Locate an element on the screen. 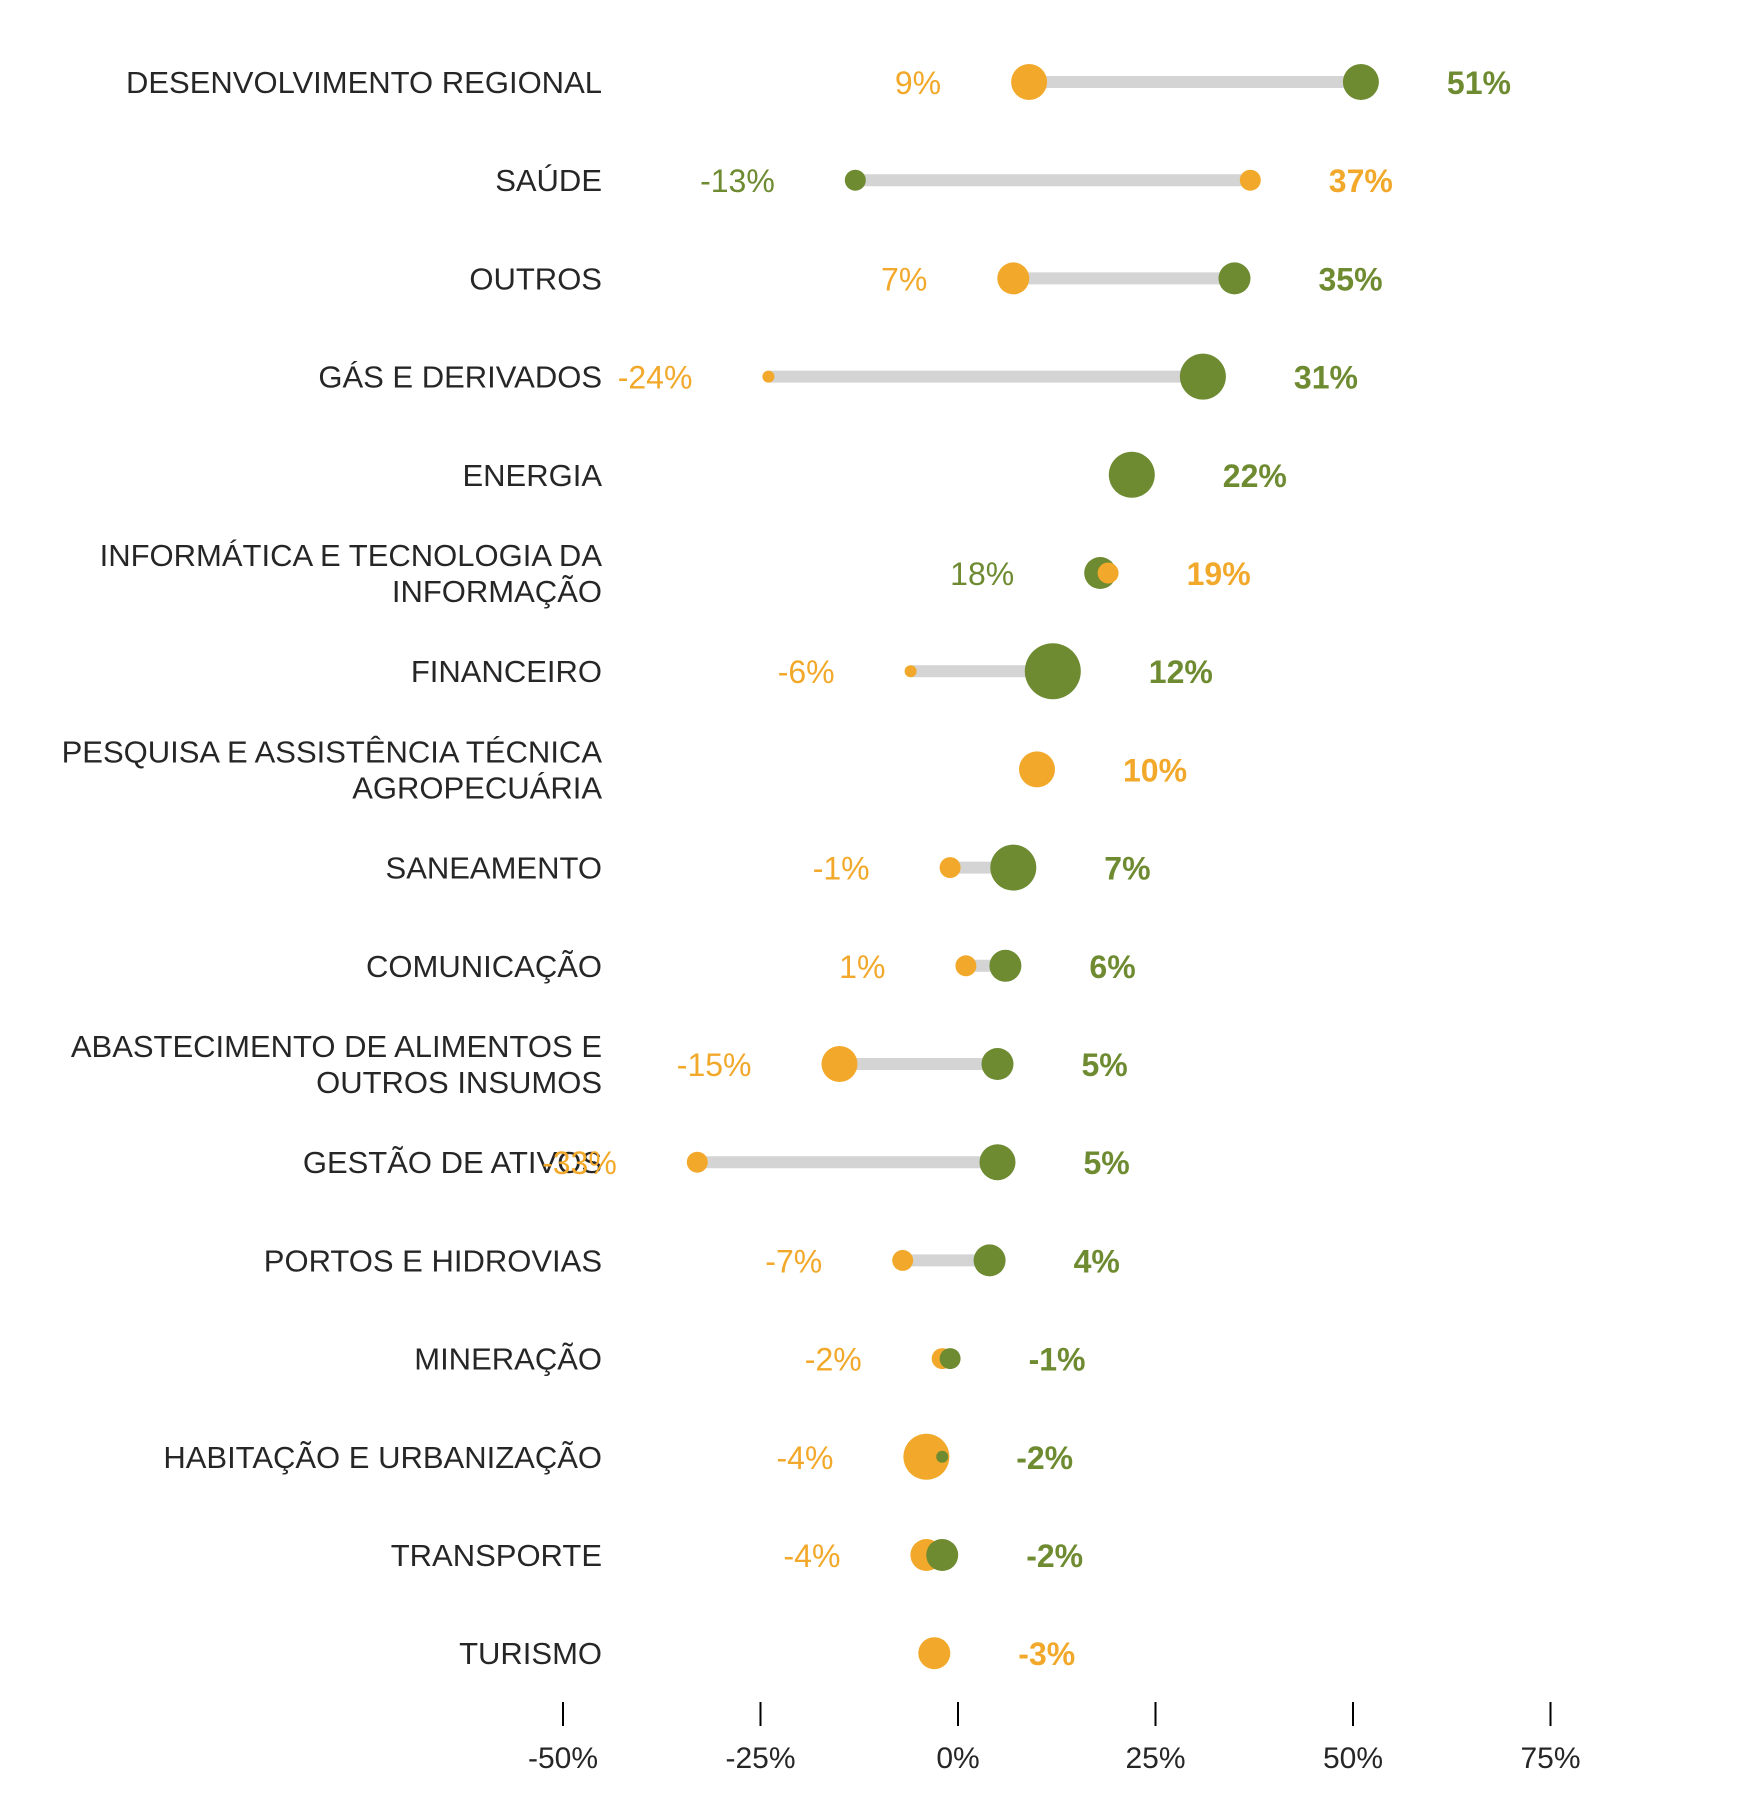 This screenshot has height=1800, width=1740. chart-row: DESENVOLVIMENTO REGIONAL 9% 51% is located at coordinates (818, 82).